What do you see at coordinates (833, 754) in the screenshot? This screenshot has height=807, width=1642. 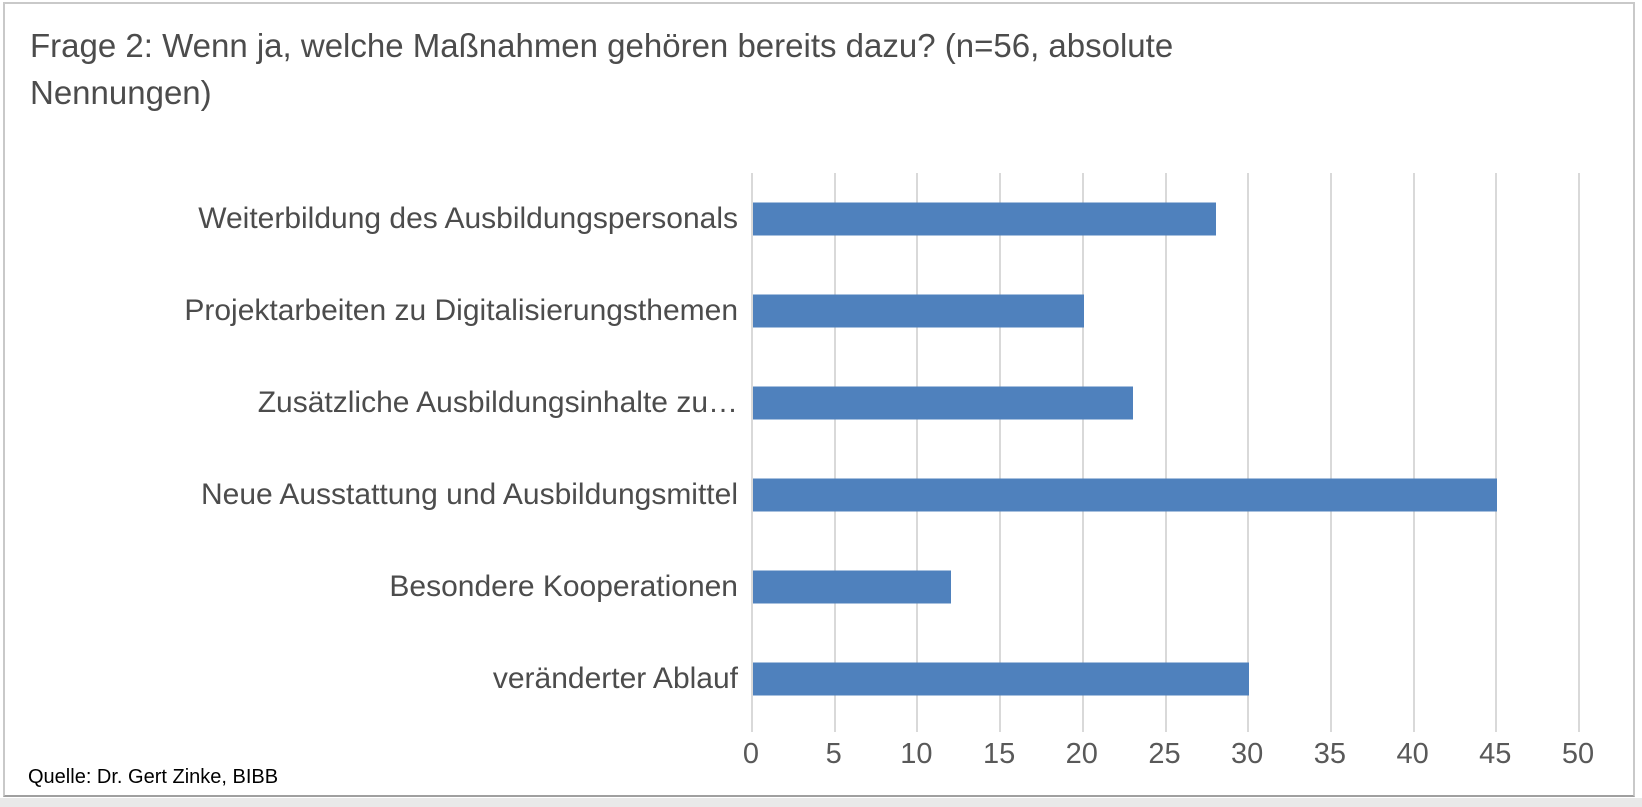 I see `x-axis-tick-label: 5` at bounding box center [833, 754].